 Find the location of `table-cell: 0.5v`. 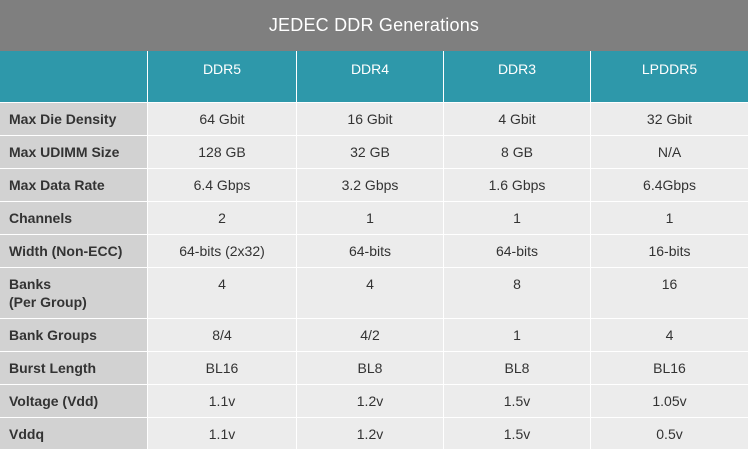

table-cell: 0.5v is located at coordinates (669, 434).